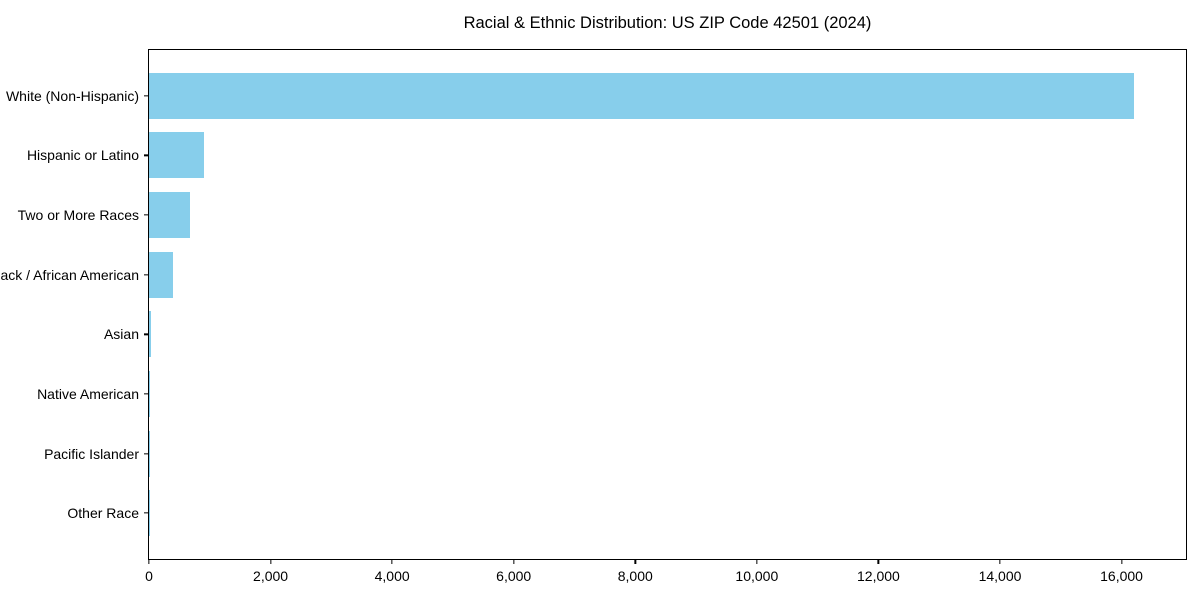 This screenshot has width=1200, height=600. What do you see at coordinates (757, 576) in the screenshot?
I see `x-tick-label: 10,000` at bounding box center [757, 576].